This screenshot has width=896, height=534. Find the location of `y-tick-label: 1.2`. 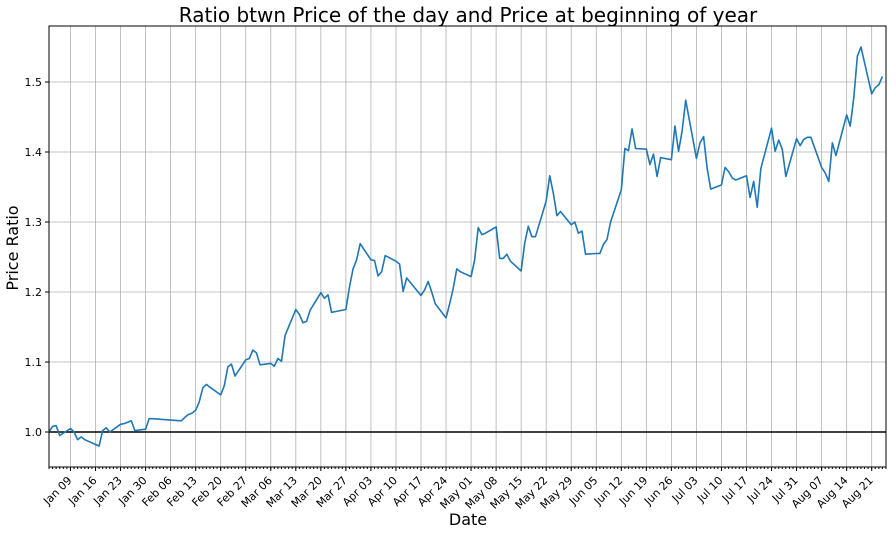

y-tick-label: 1.2 is located at coordinates (34, 292).